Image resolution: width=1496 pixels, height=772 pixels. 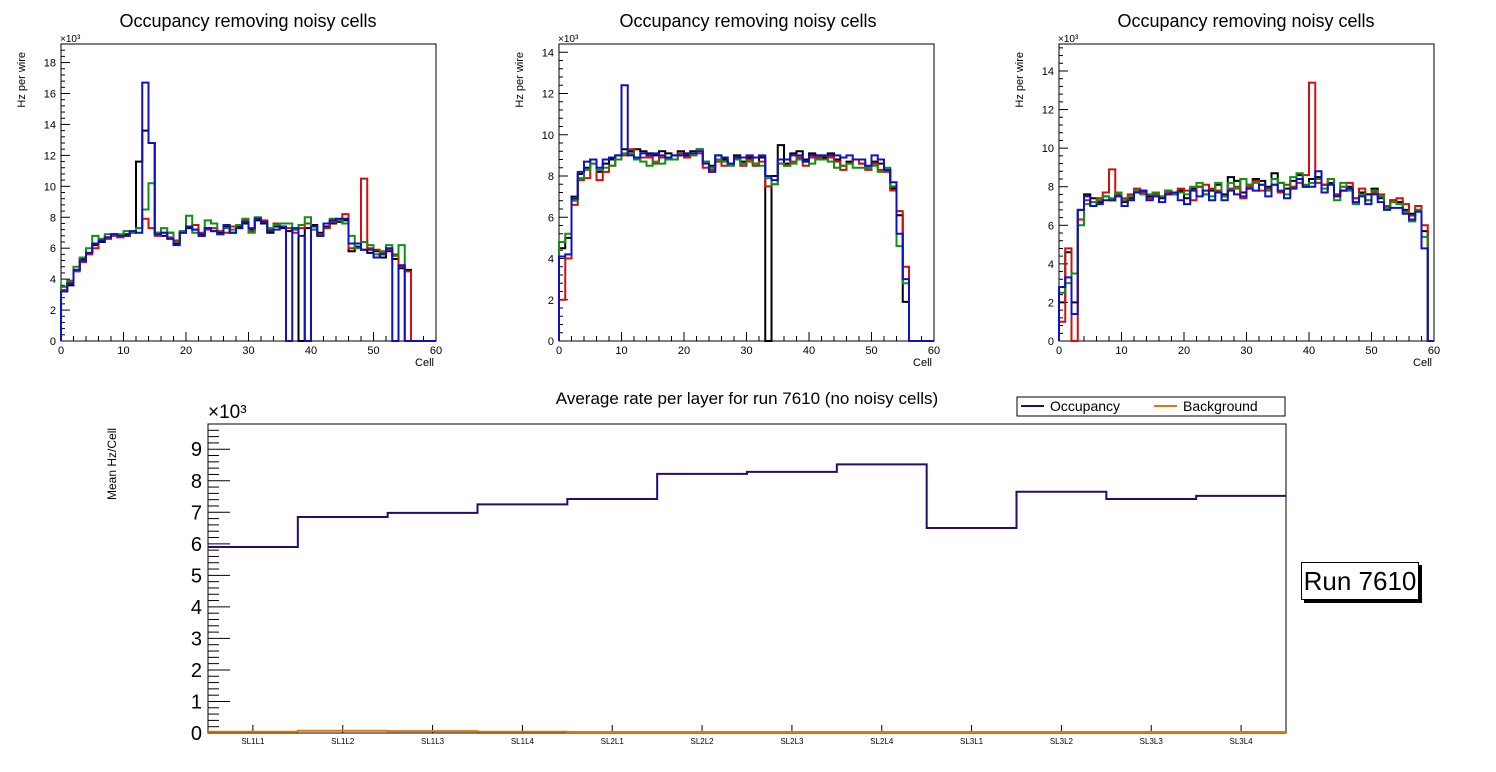 What do you see at coordinates (112, 464) in the screenshot?
I see `y-axis-label: Mean Hz/Cell` at bounding box center [112, 464].